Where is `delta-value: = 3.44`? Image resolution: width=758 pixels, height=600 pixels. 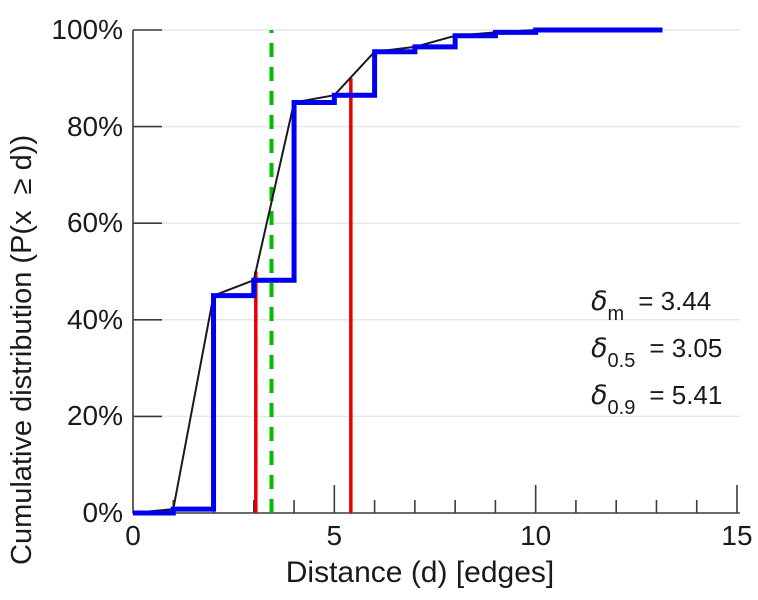 delta-value: = 3.44 is located at coordinates (675, 301).